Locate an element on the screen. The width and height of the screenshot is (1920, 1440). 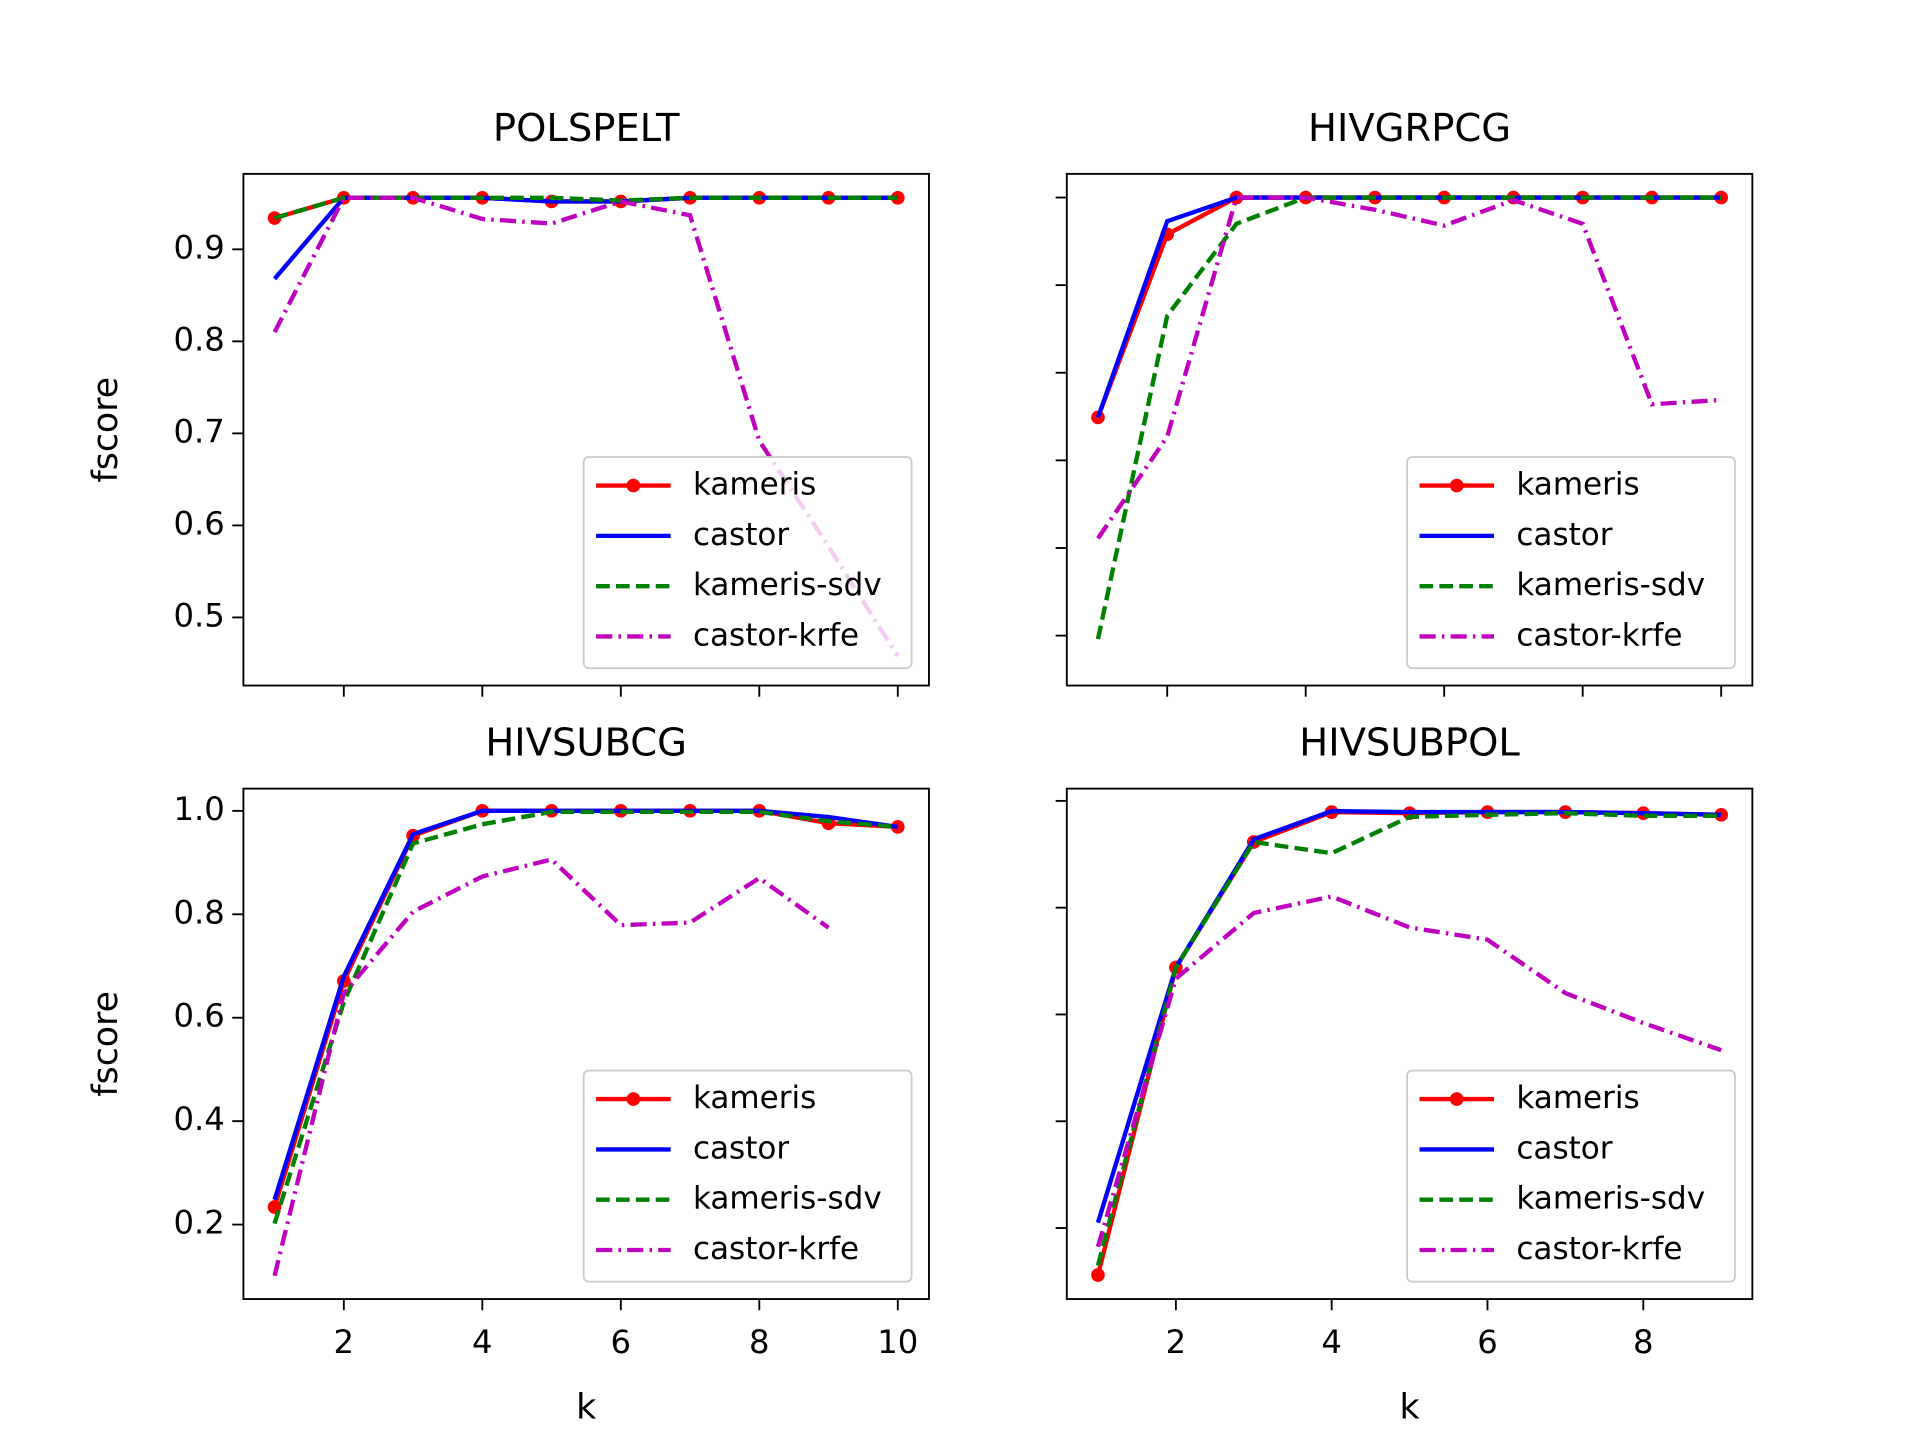
y-tick-label: 1.0 is located at coordinates (198, 809).